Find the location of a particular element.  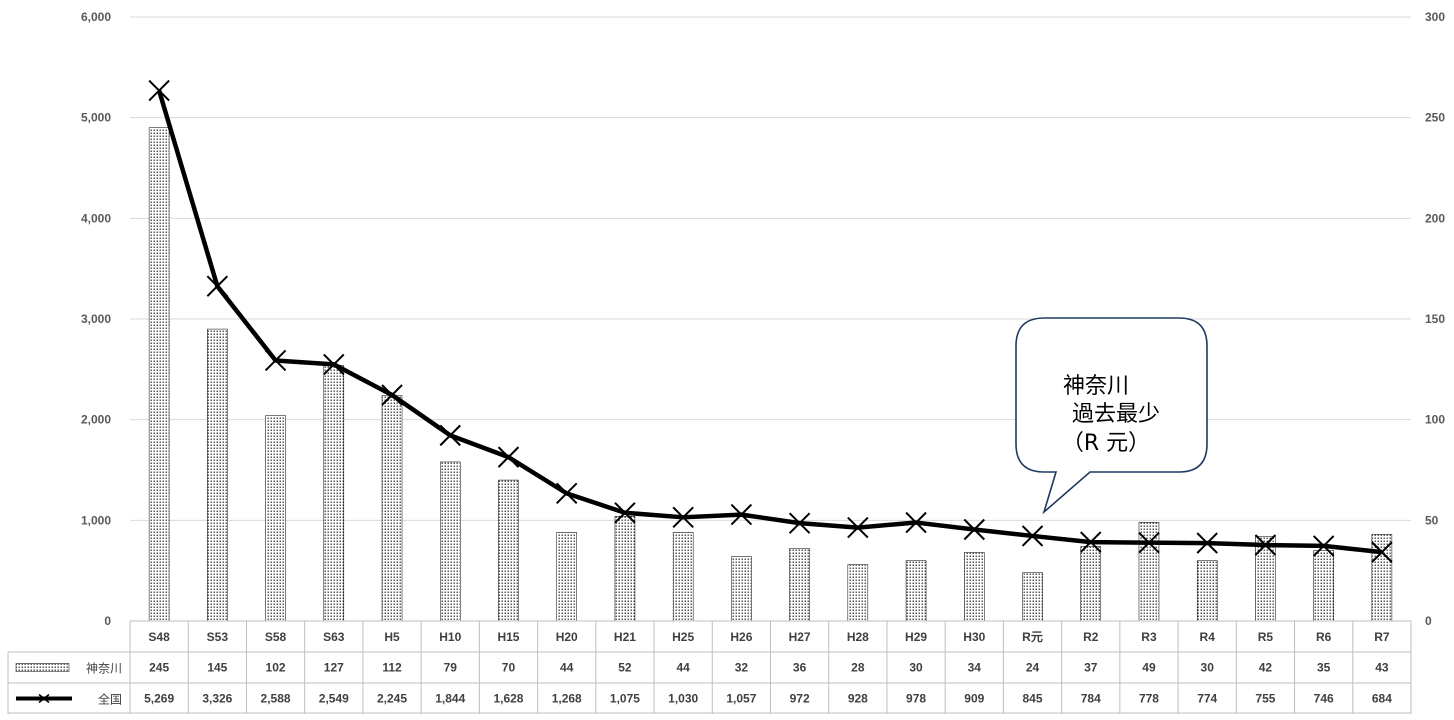

table-value: 1,844 is located at coordinates (450, 699).